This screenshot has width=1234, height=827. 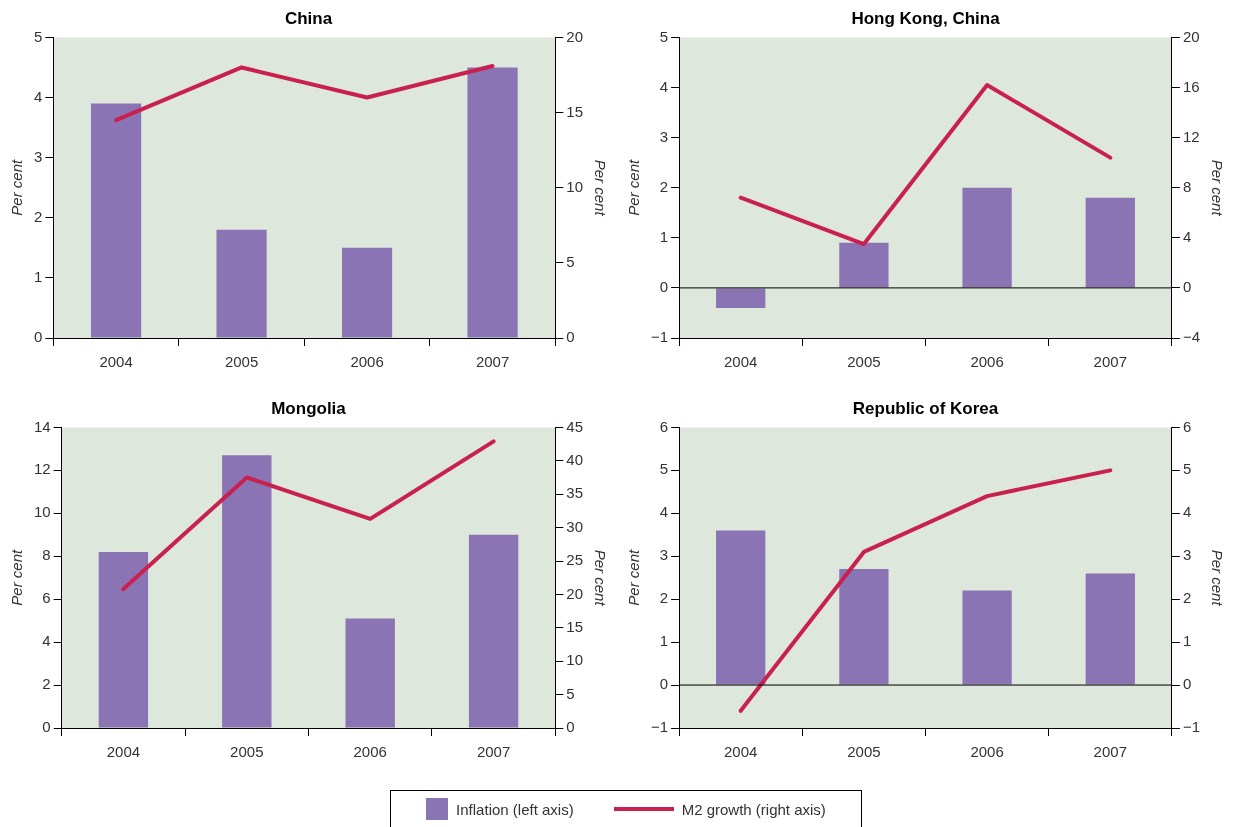 What do you see at coordinates (1187, 426) in the screenshot?
I see `y2-tick-label: 6` at bounding box center [1187, 426].